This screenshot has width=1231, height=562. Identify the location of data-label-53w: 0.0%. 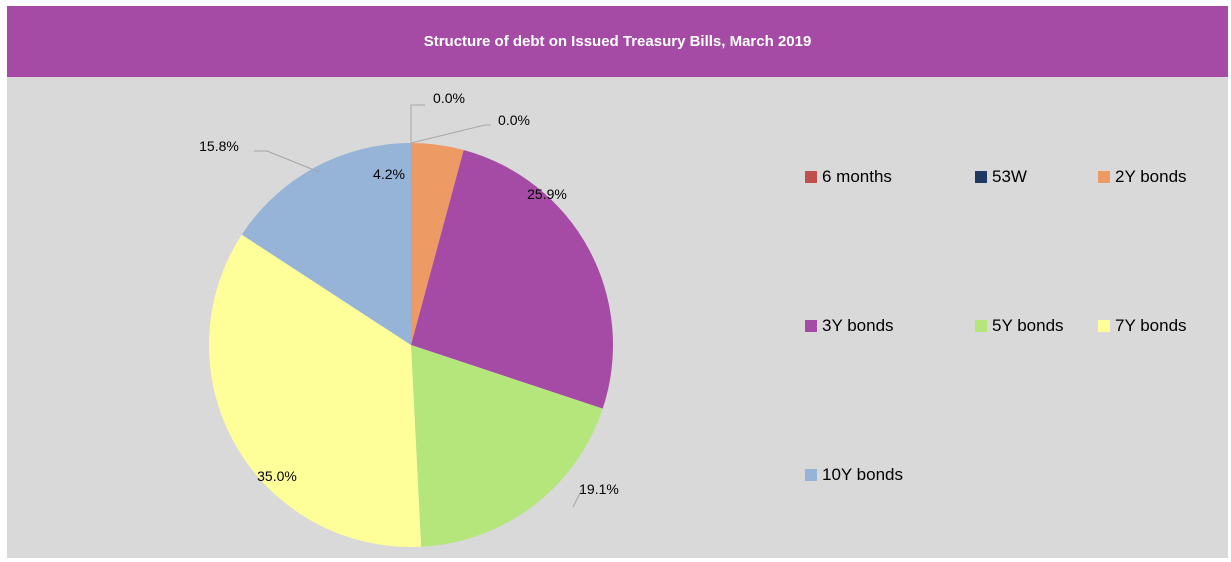
(514, 120).